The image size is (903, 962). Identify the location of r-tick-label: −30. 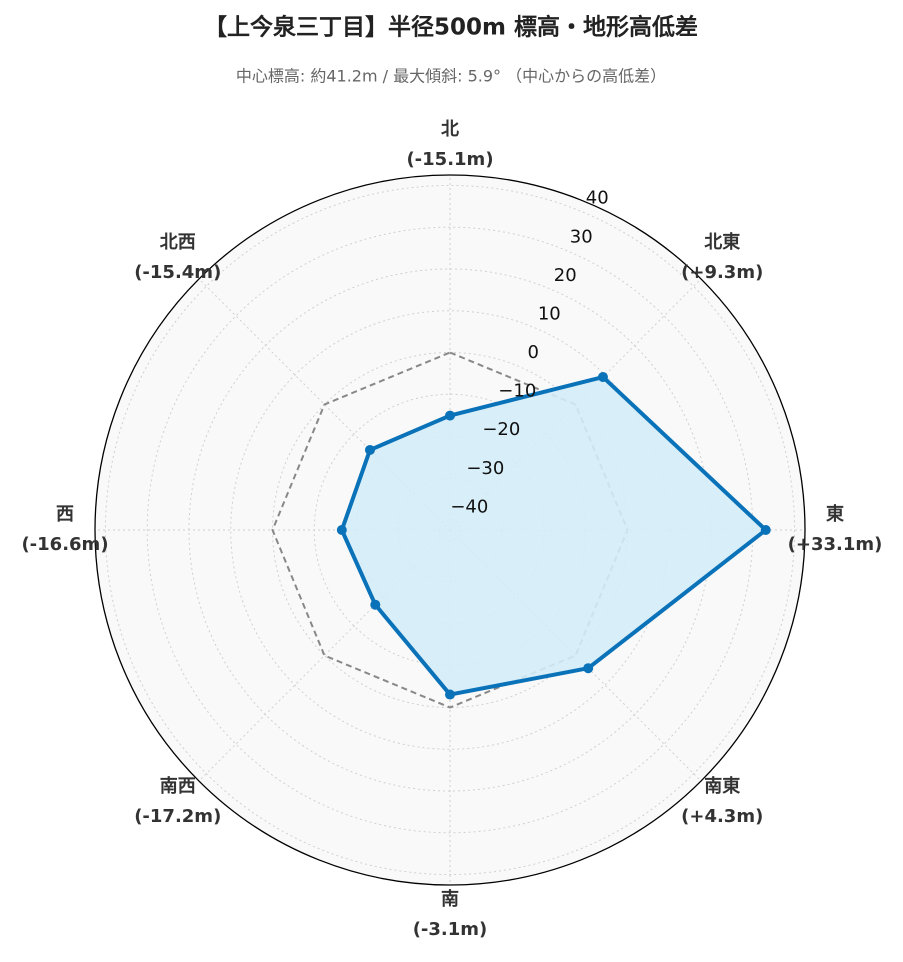
(485, 468).